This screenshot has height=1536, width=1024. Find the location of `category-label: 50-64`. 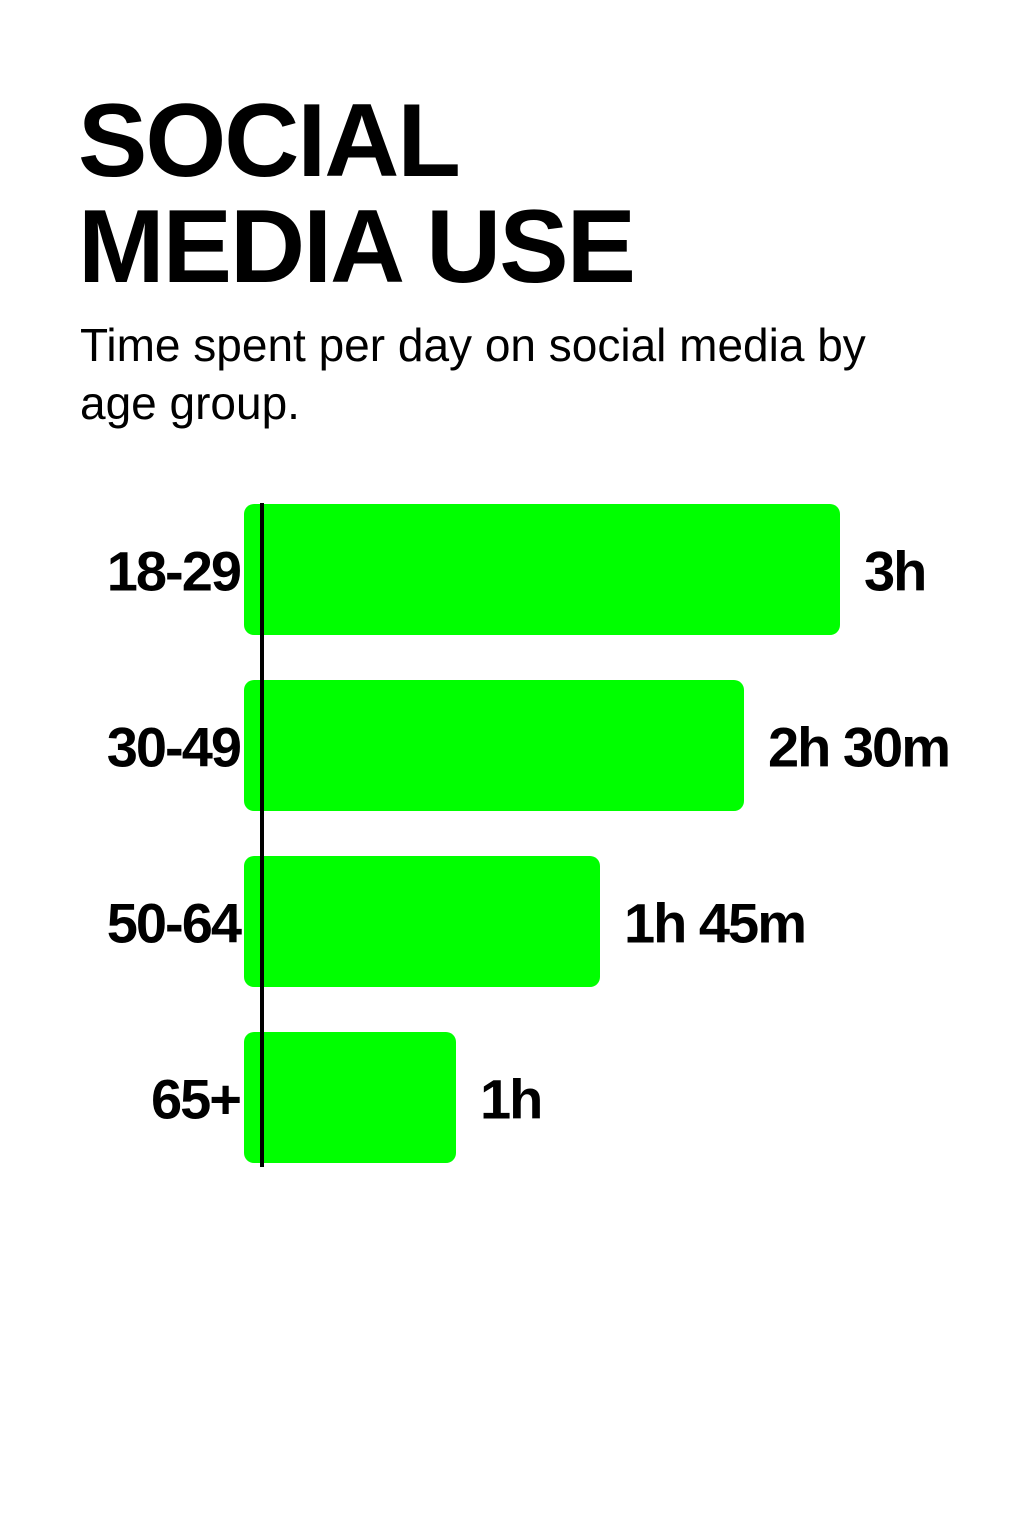

category-label: 50-64 is located at coordinates (174, 923).